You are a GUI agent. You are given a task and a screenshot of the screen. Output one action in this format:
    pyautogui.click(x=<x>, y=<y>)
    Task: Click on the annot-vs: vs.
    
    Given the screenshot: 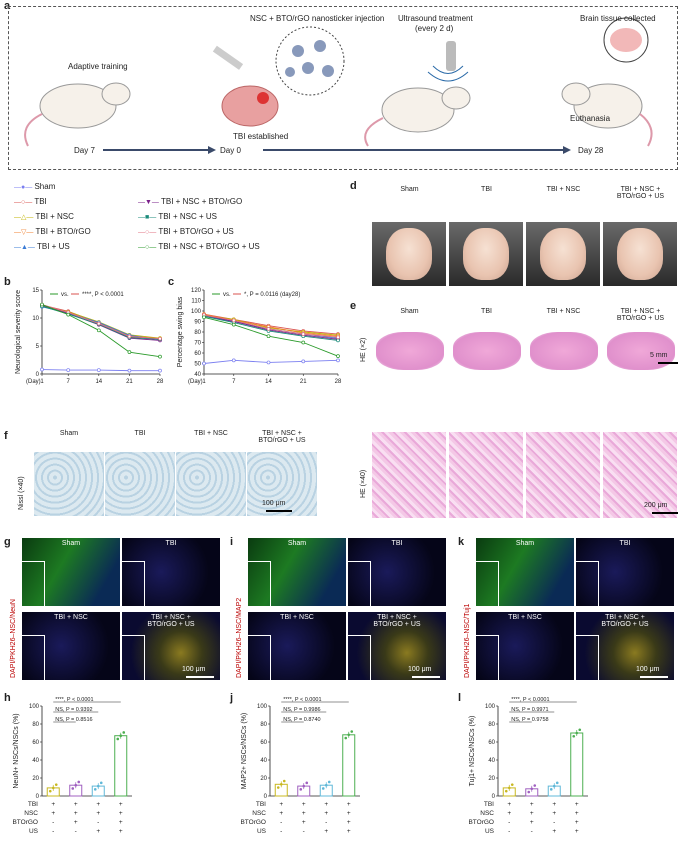 What is the action you would take?
    pyautogui.click(x=227, y=295)
    